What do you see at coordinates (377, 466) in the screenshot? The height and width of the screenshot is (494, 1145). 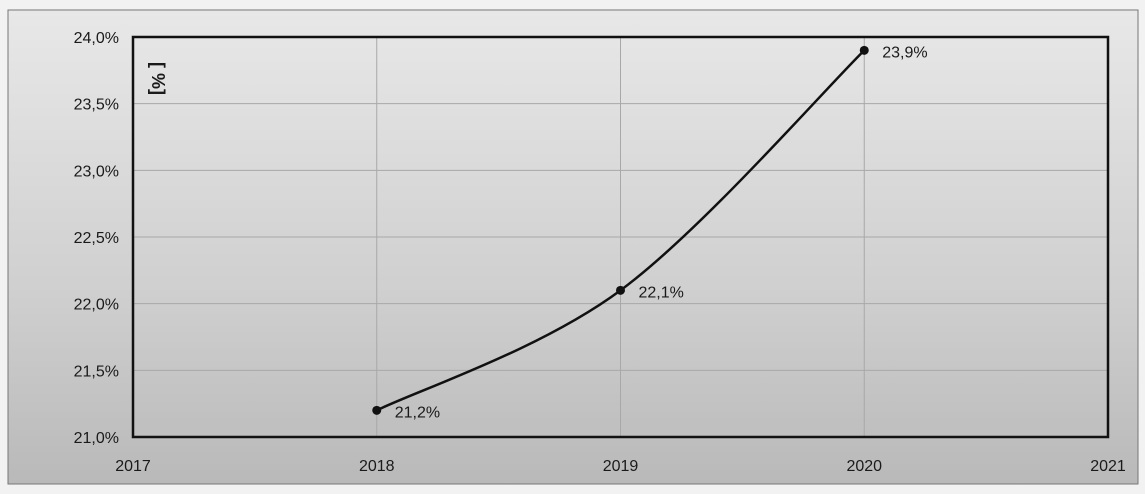 I see `x-tick-label: 2018` at bounding box center [377, 466].